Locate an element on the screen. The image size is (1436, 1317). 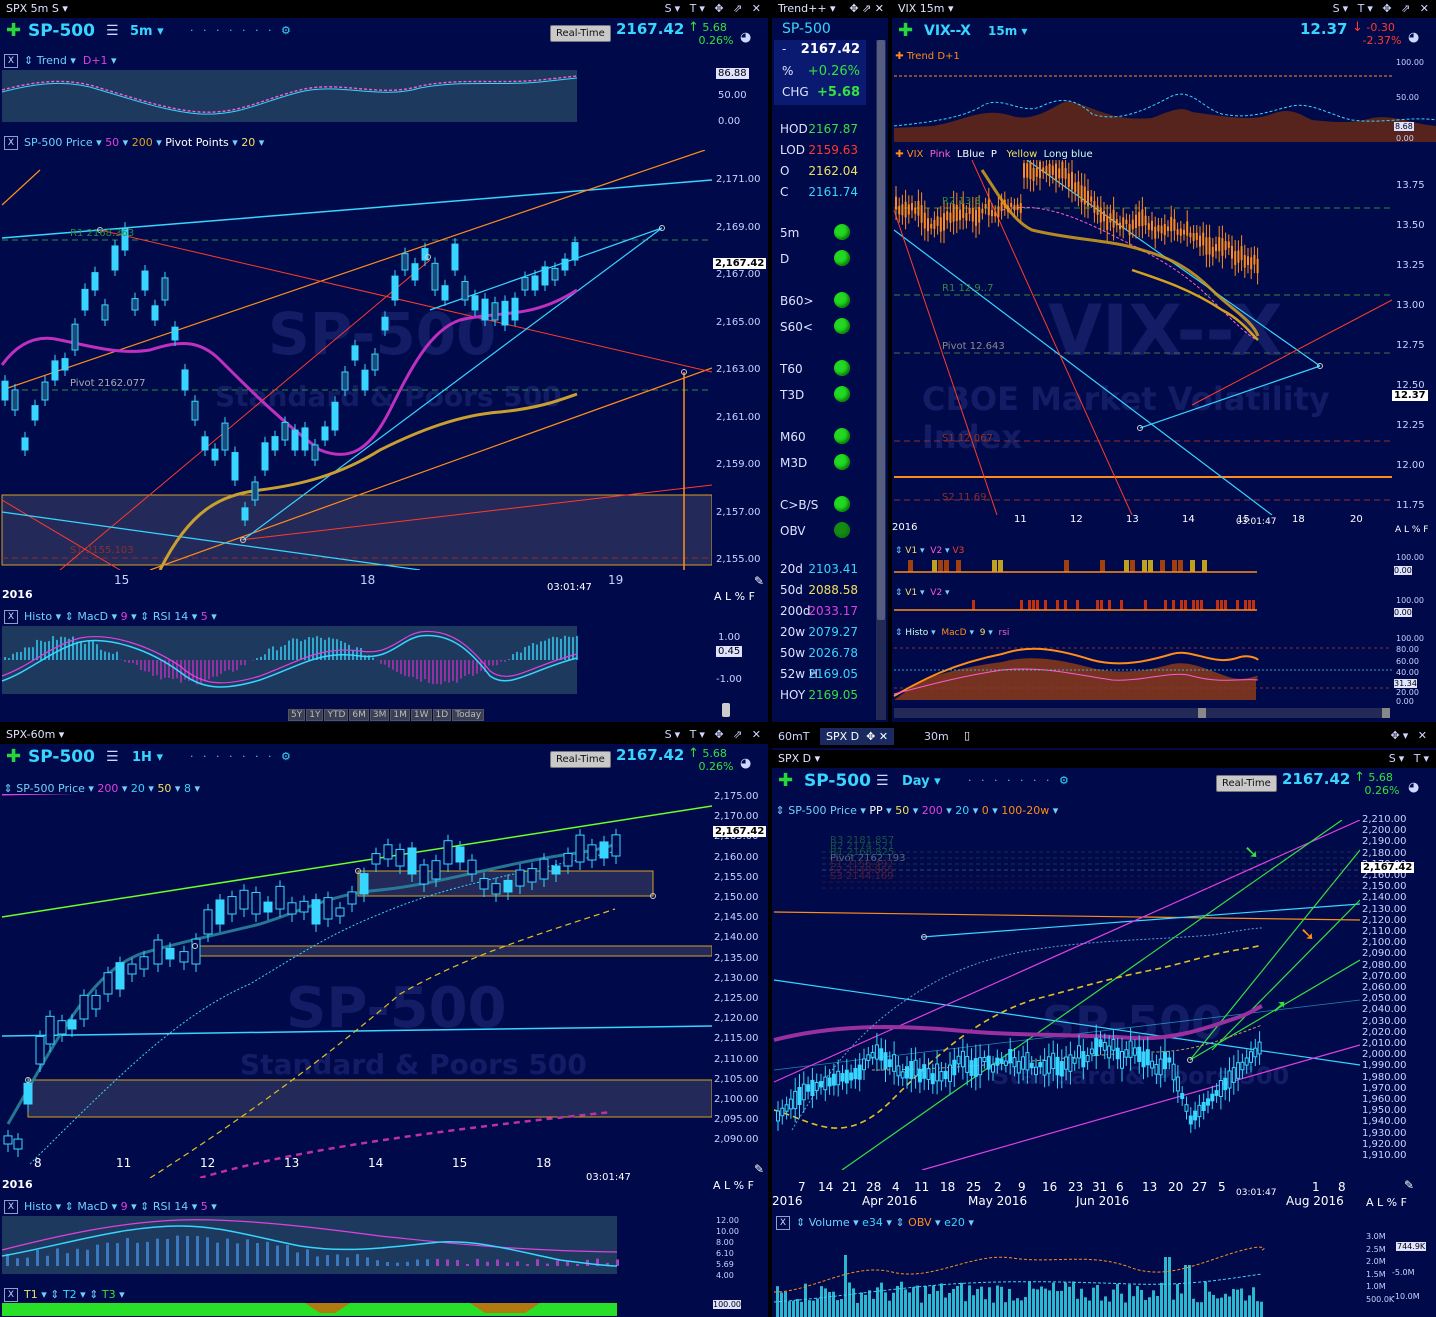
range-button-today: Today is located at coordinates (468, 715).